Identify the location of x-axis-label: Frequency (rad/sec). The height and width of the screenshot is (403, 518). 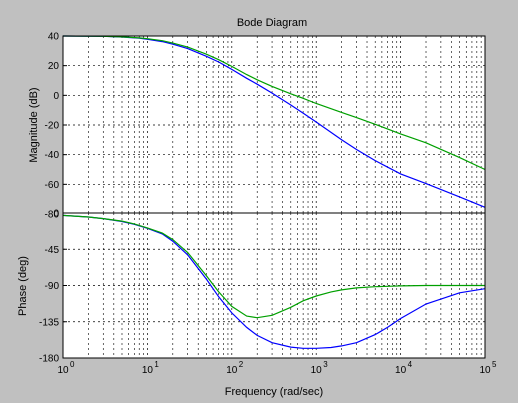
(274, 392).